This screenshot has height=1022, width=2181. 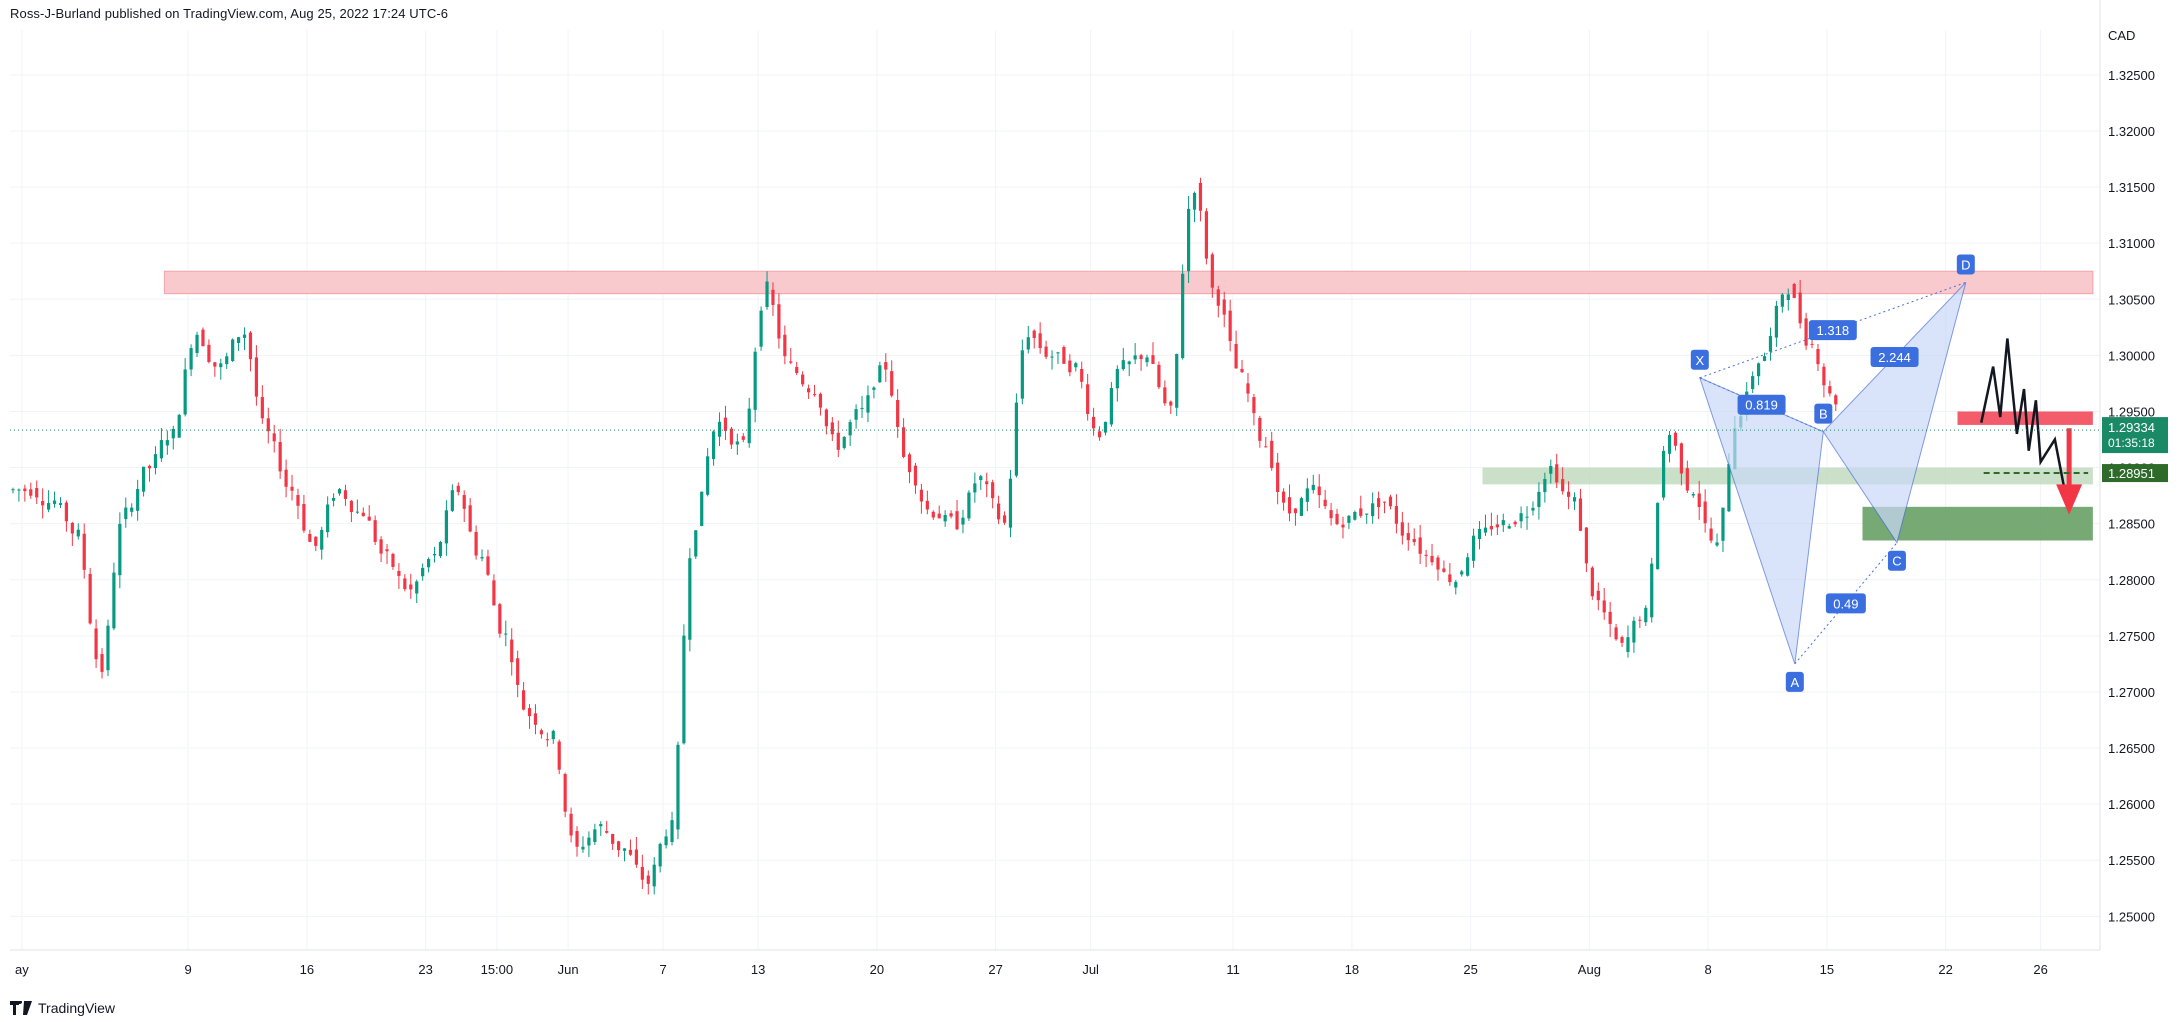 What do you see at coordinates (1896, 560) in the screenshot?
I see `point-label-C-bg` at bounding box center [1896, 560].